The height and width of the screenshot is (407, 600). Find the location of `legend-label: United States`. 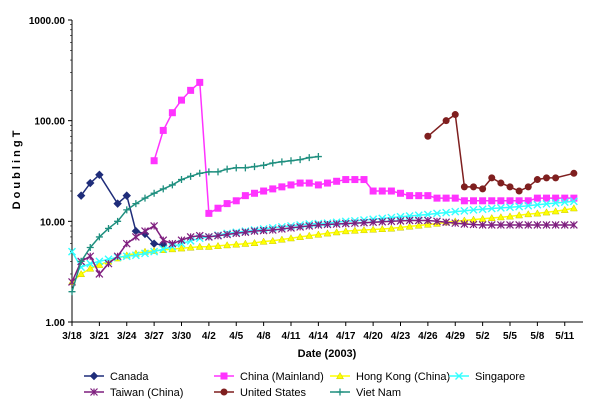

legend-label: United States is located at coordinates (273, 393).